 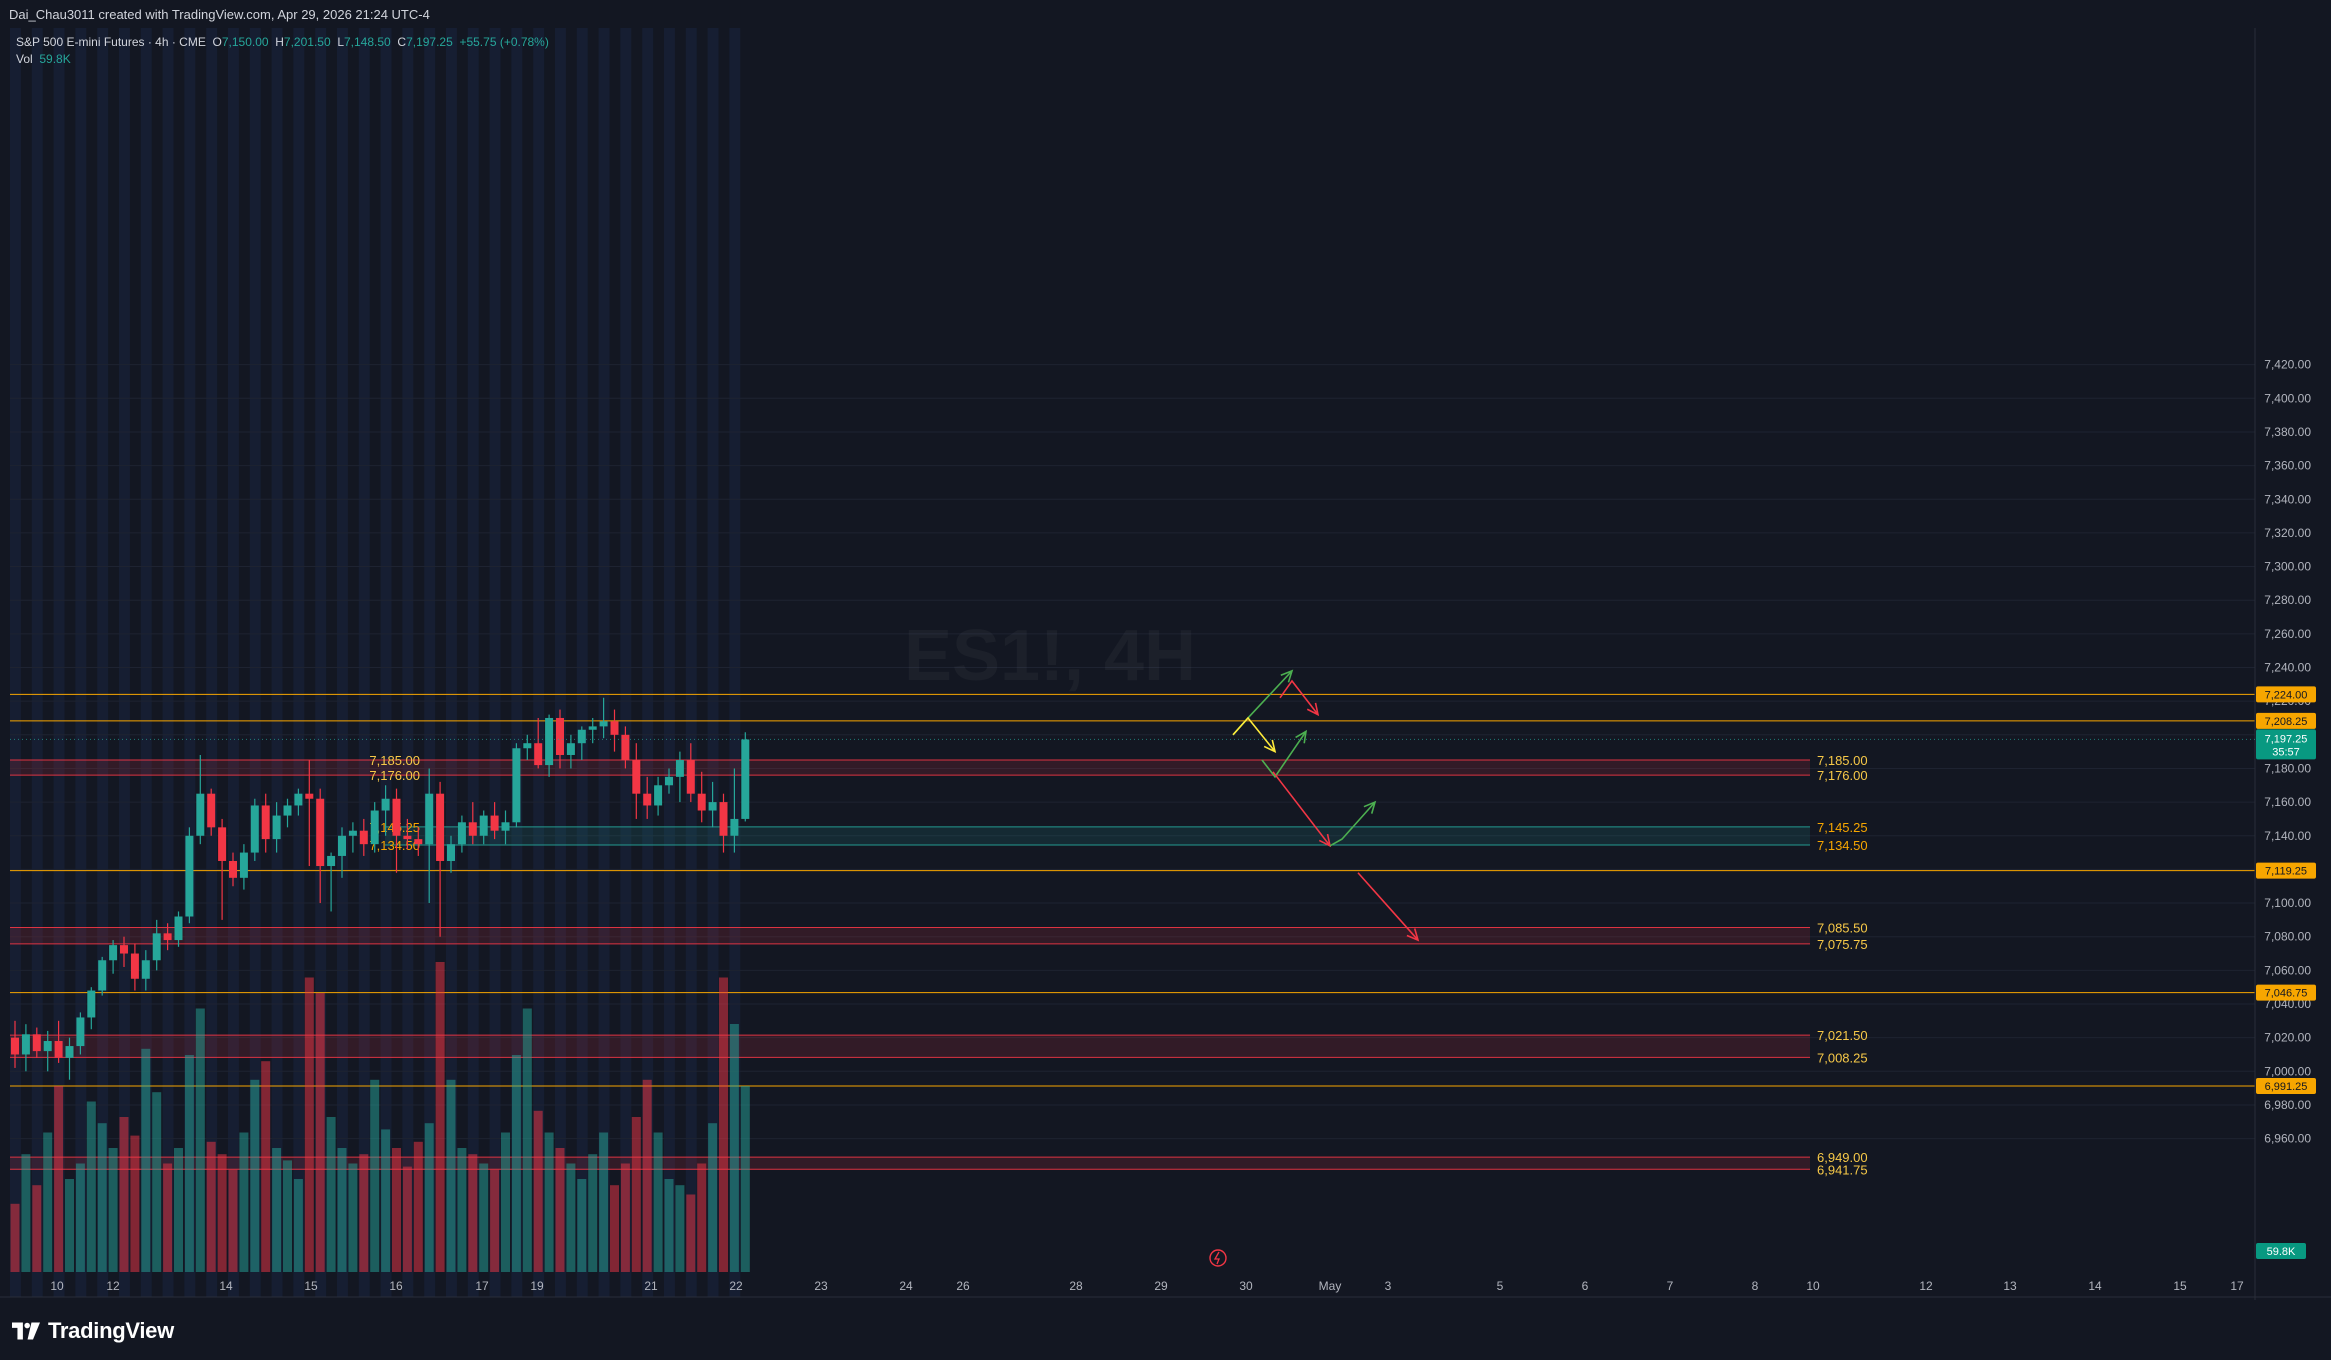 What do you see at coordinates (2287, 533) in the screenshot?
I see `price-tick-label: 7,320.00` at bounding box center [2287, 533].